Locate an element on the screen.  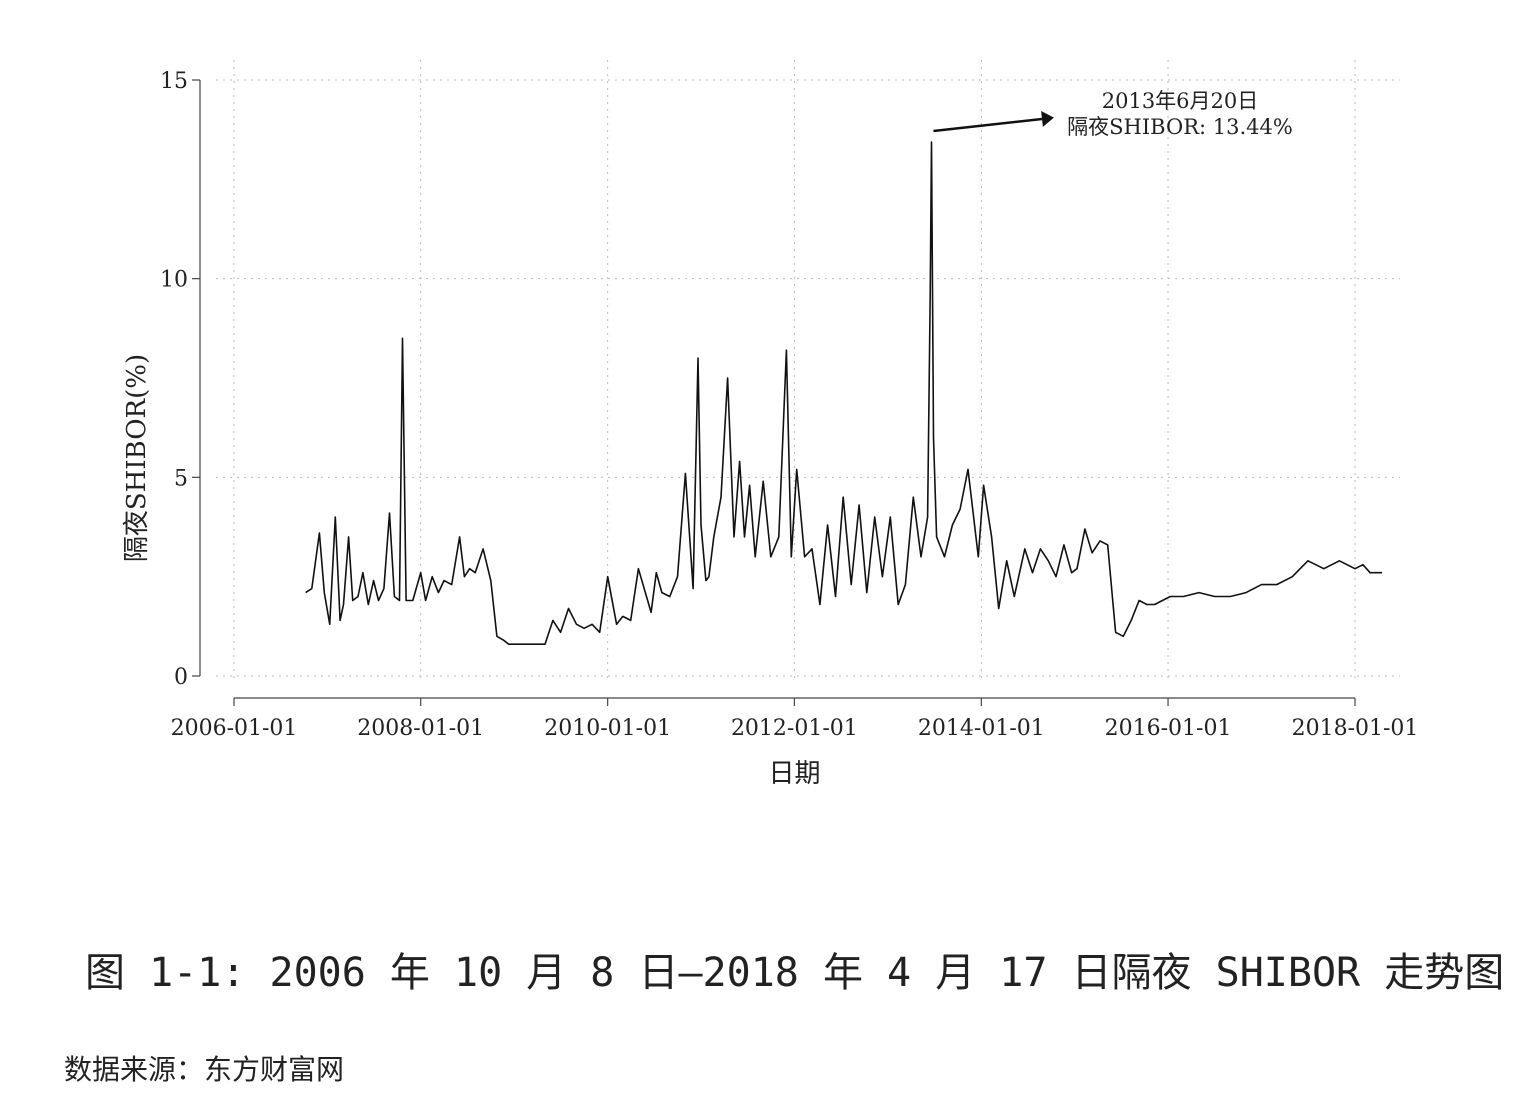
x-tick-label: 2006-01-01 is located at coordinates (234, 728).